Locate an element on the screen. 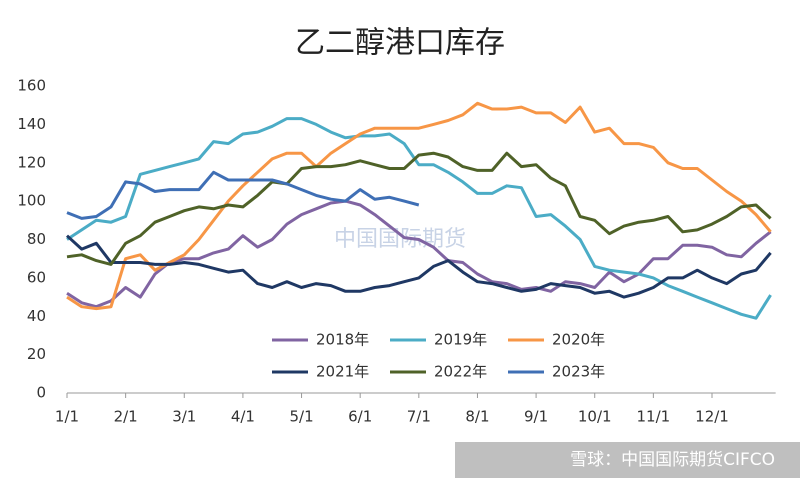 Image resolution: width=800 pixels, height=484 pixels. x-tick-label: 12/1 is located at coordinates (712, 417).